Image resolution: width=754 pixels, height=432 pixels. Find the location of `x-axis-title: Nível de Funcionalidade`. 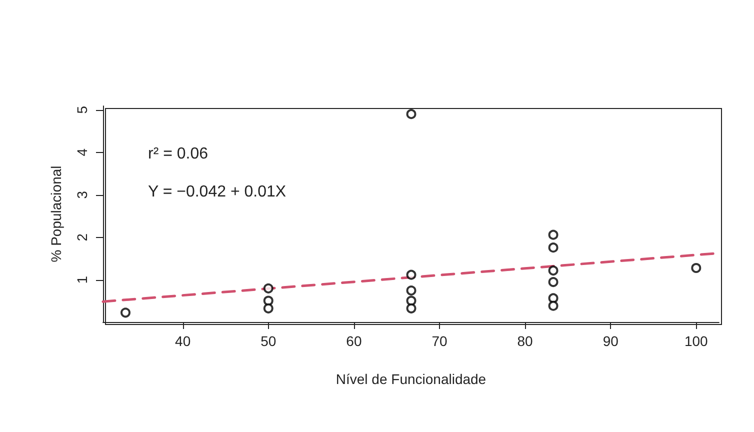

x-axis-title: Nível de Funcionalidade is located at coordinates (411, 379).